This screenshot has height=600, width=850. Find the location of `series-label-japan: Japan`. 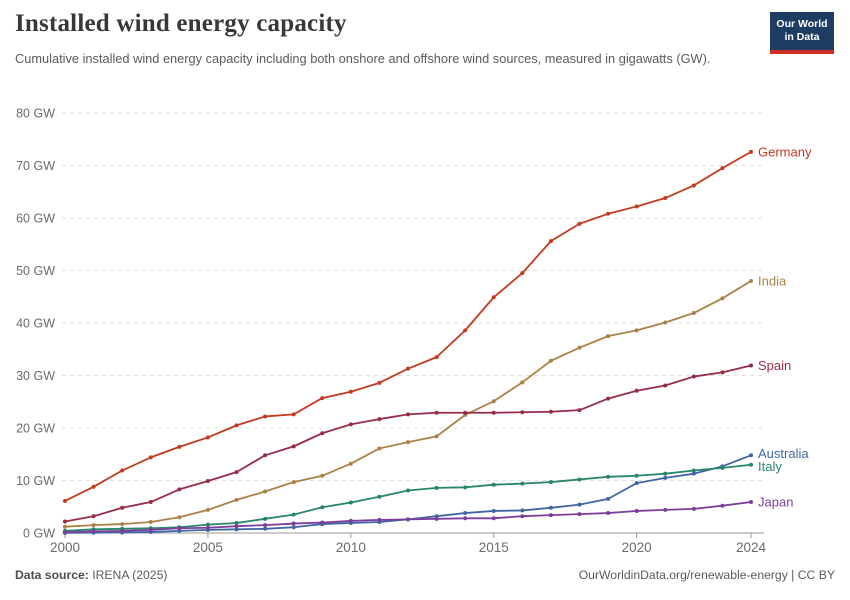

series-label-japan: Japan is located at coordinates (775, 502).